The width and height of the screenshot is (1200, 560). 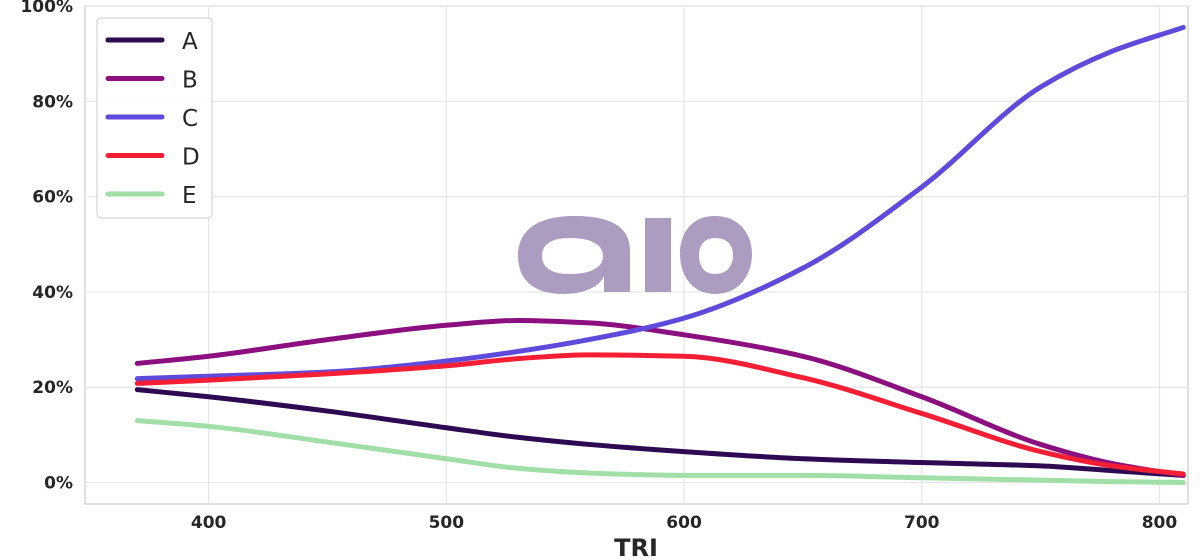 What do you see at coordinates (922, 523) in the screenshot?
I see `x-tick-label: 700` at bounding box center [922, 523].